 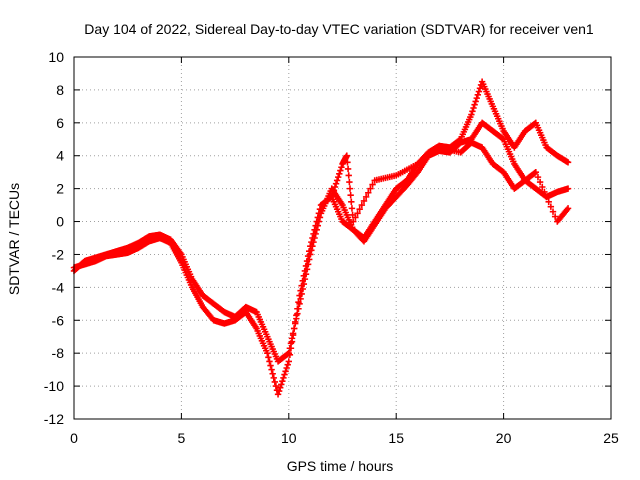 I want to click on x-tick-label: 0, so click(x=74, y=438).